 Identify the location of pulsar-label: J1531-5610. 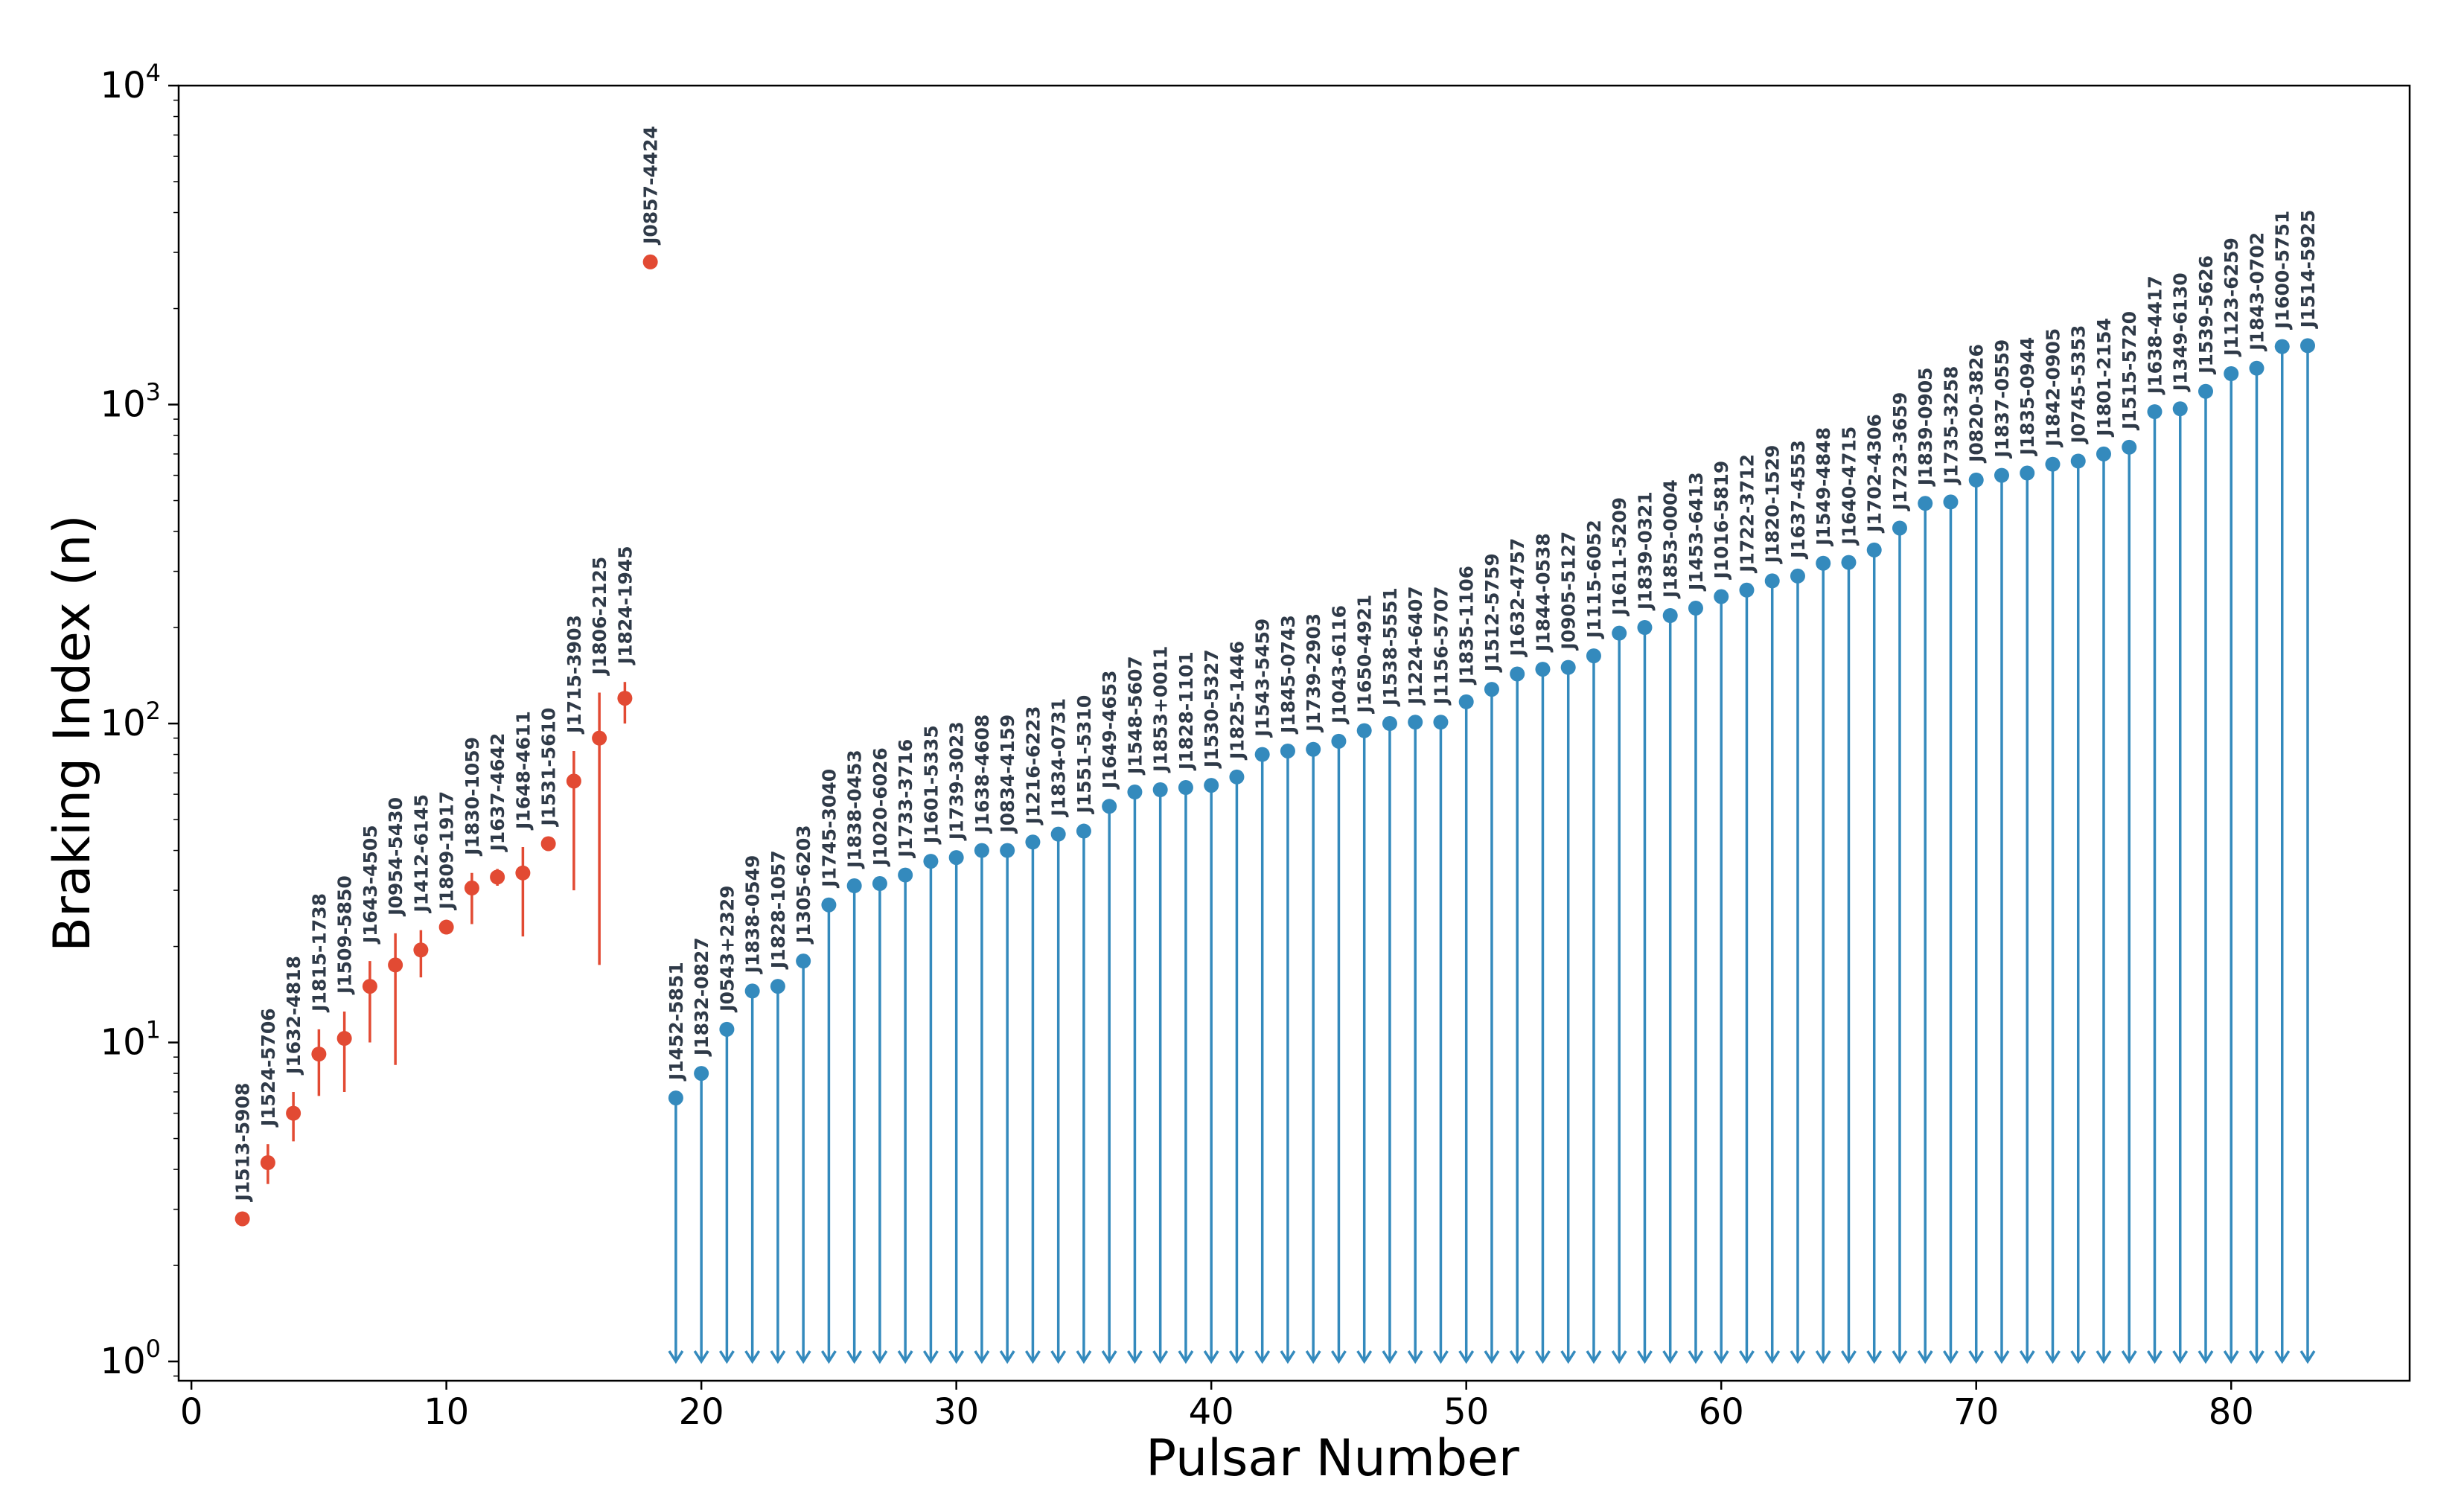
(549, 768).